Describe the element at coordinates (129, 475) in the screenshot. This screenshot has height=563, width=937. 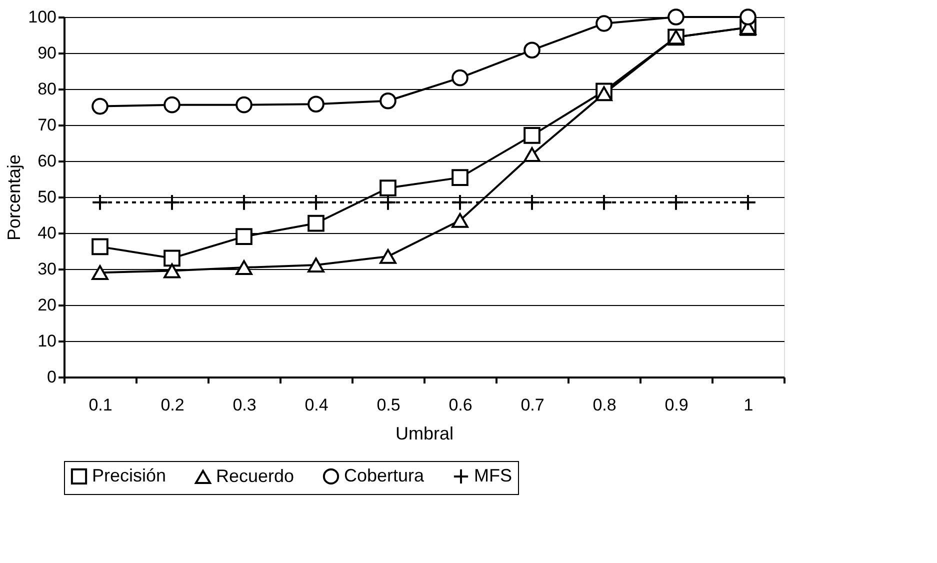
I see `legend-label: Precisión` at that location.